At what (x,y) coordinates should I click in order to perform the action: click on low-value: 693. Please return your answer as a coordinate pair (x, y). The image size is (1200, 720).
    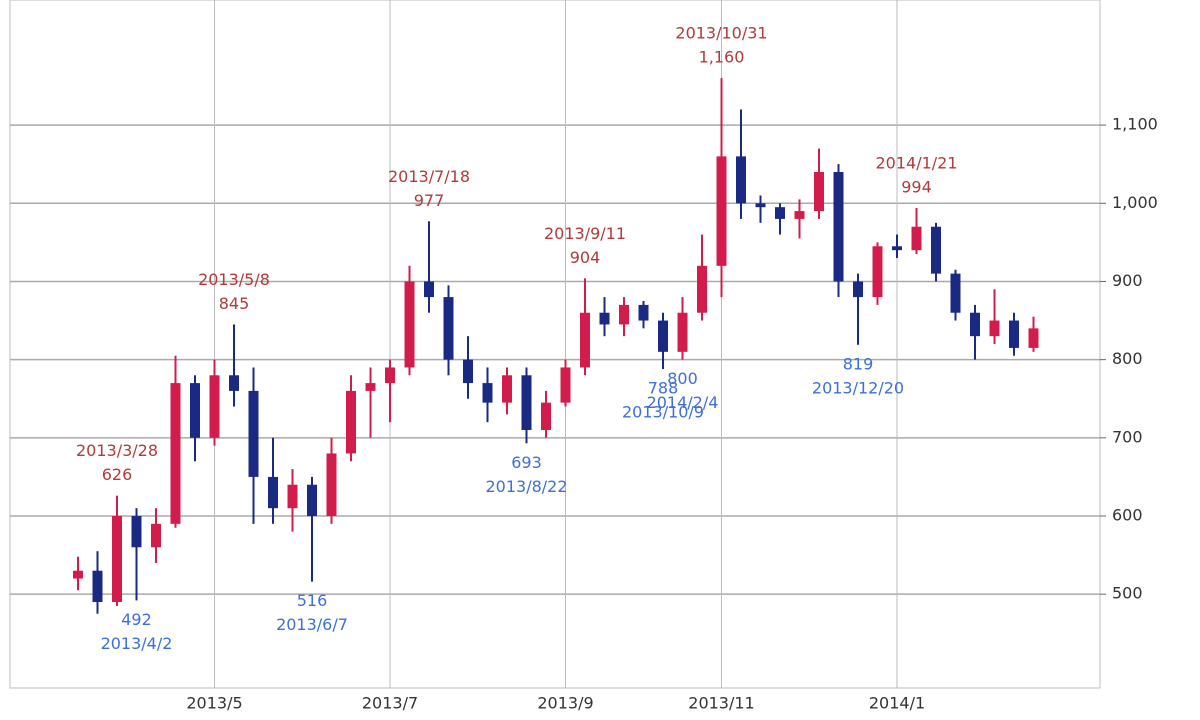
    Looking at the image, I should click on (526, 462).